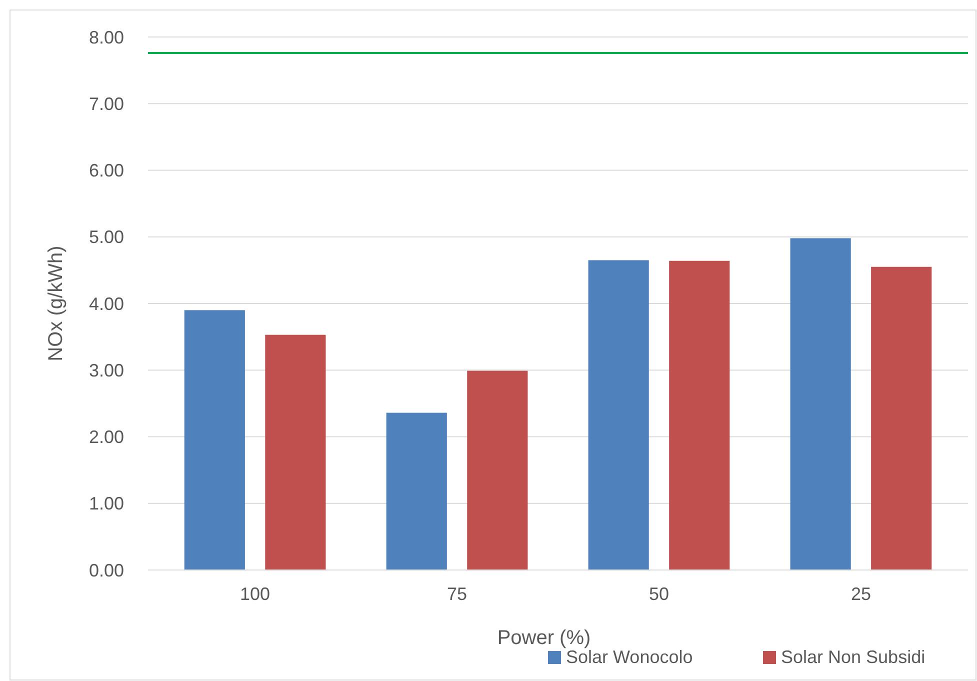 This screenshot has height=681, width=977. Describe the element at coordinates (106, 237) in the screenshot. I see `y-tick-label: 5.00` at that location.